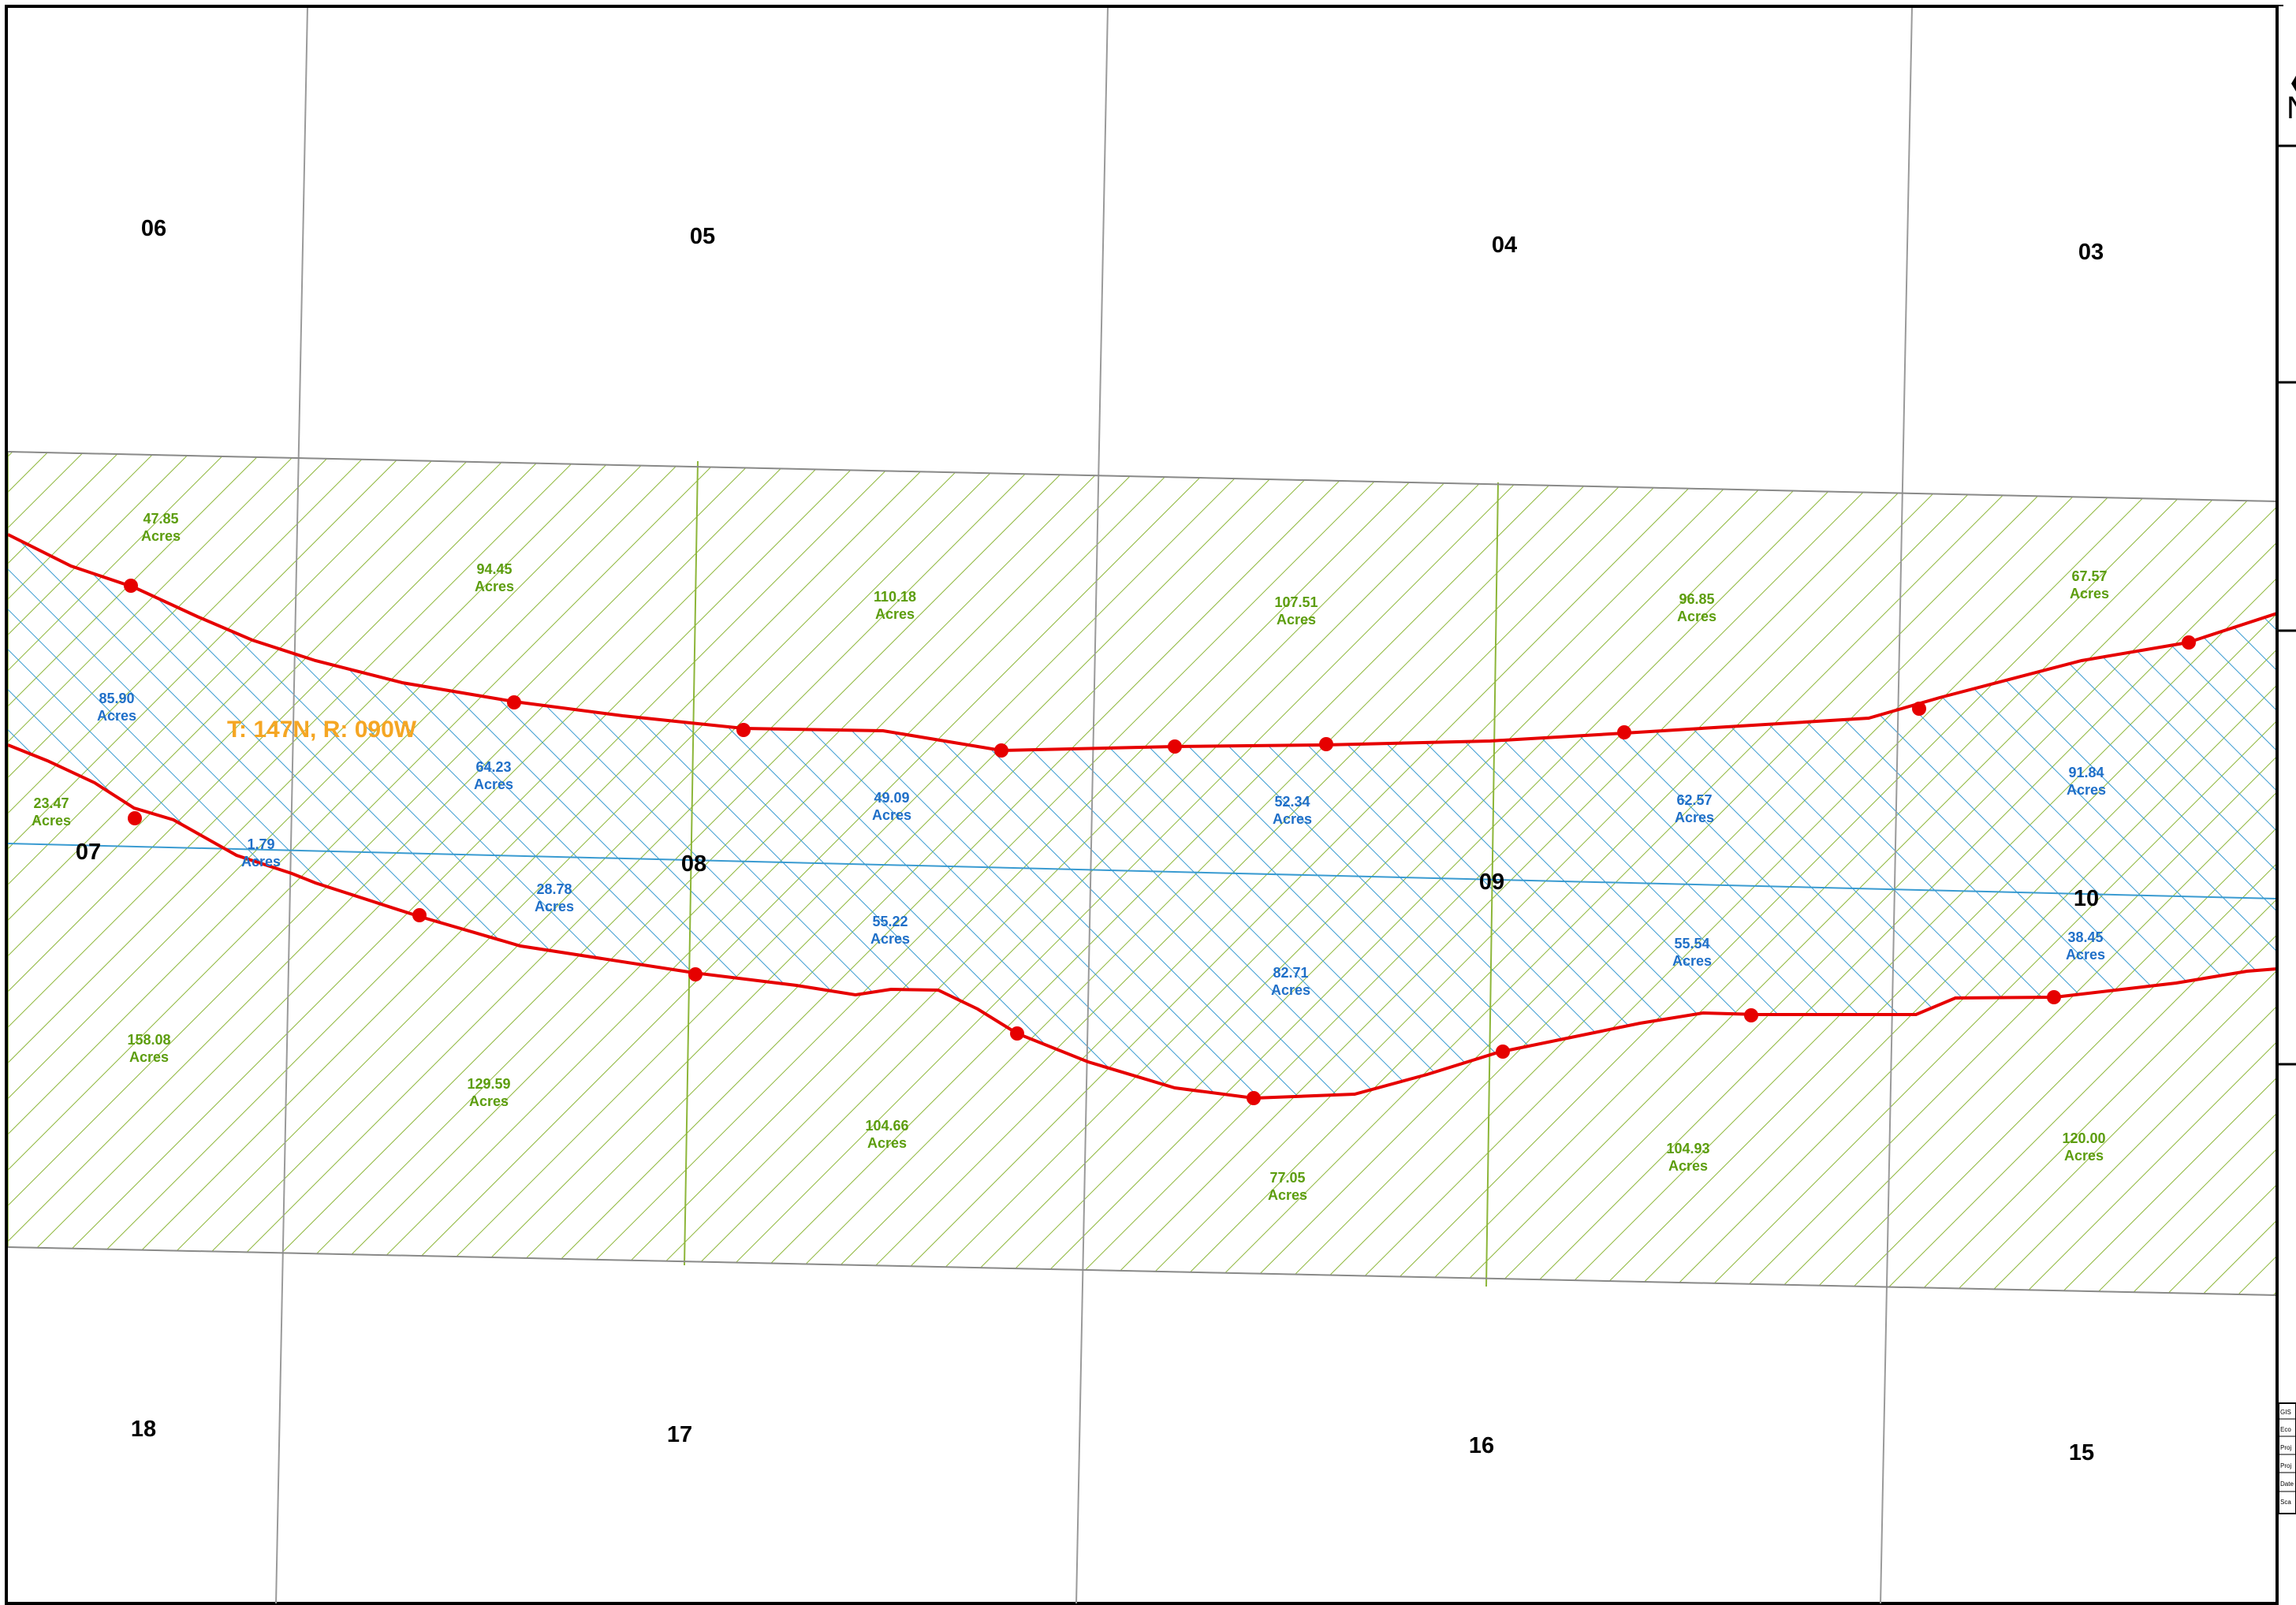  I want to click on svg-text: 110.18, so click(895, 597).